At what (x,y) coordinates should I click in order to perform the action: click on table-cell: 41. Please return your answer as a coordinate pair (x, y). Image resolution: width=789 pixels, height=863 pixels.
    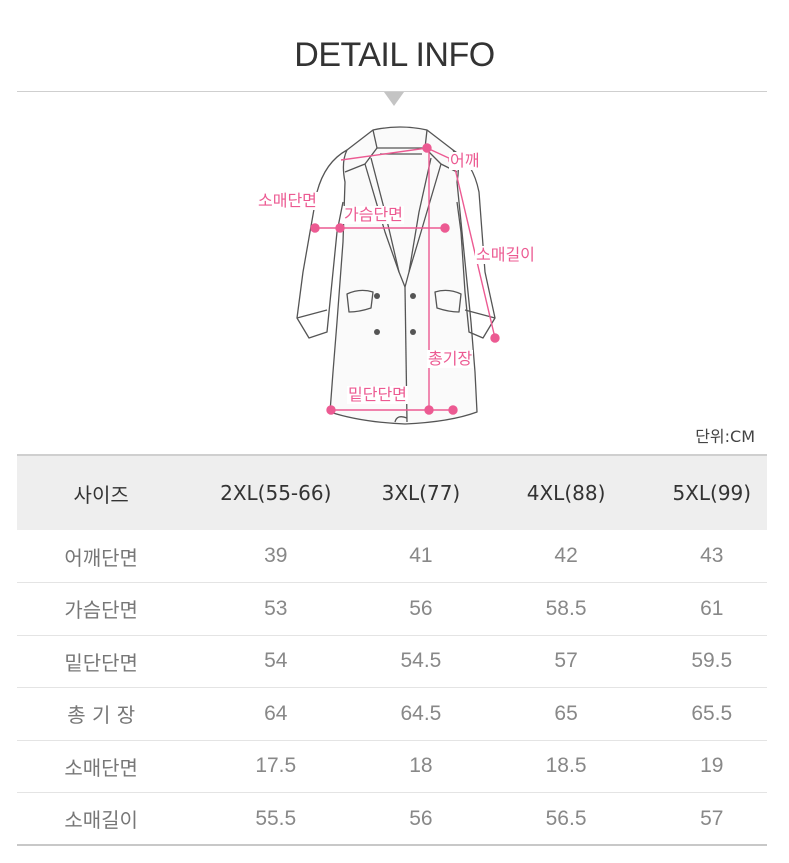
    Looking at the image, I should click on (421, 555).